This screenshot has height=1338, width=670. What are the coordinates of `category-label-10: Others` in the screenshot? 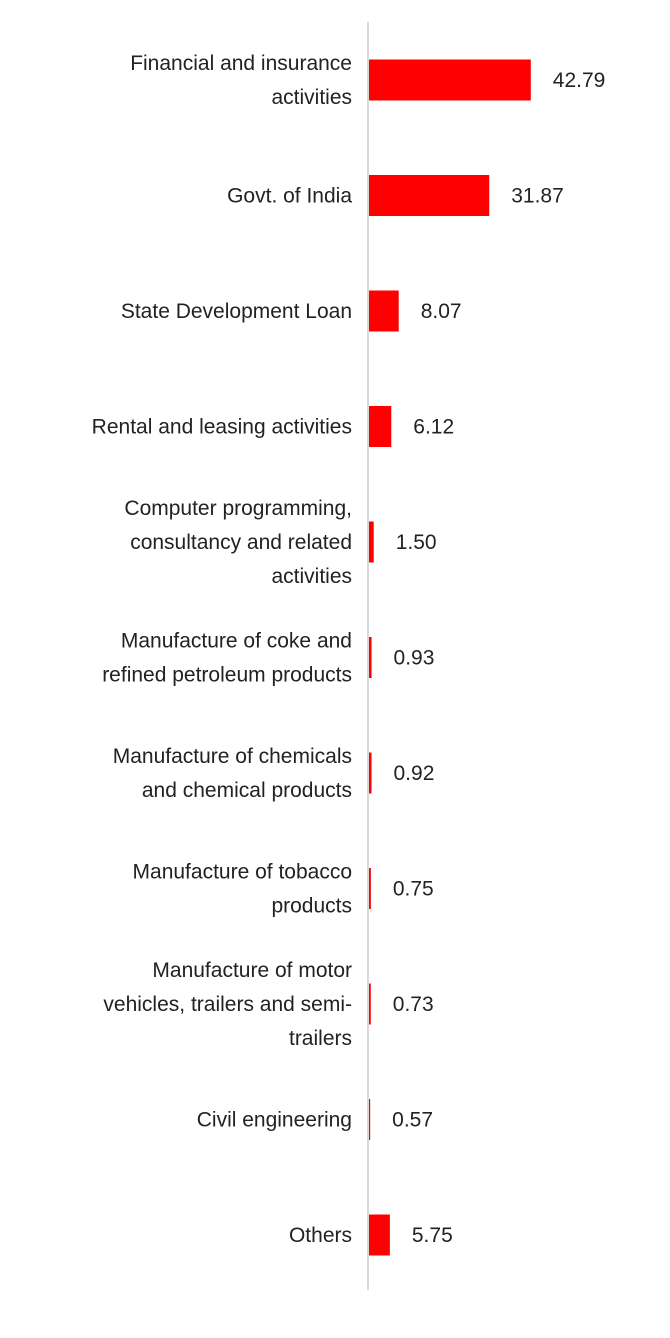 It's located at (320, 1235).